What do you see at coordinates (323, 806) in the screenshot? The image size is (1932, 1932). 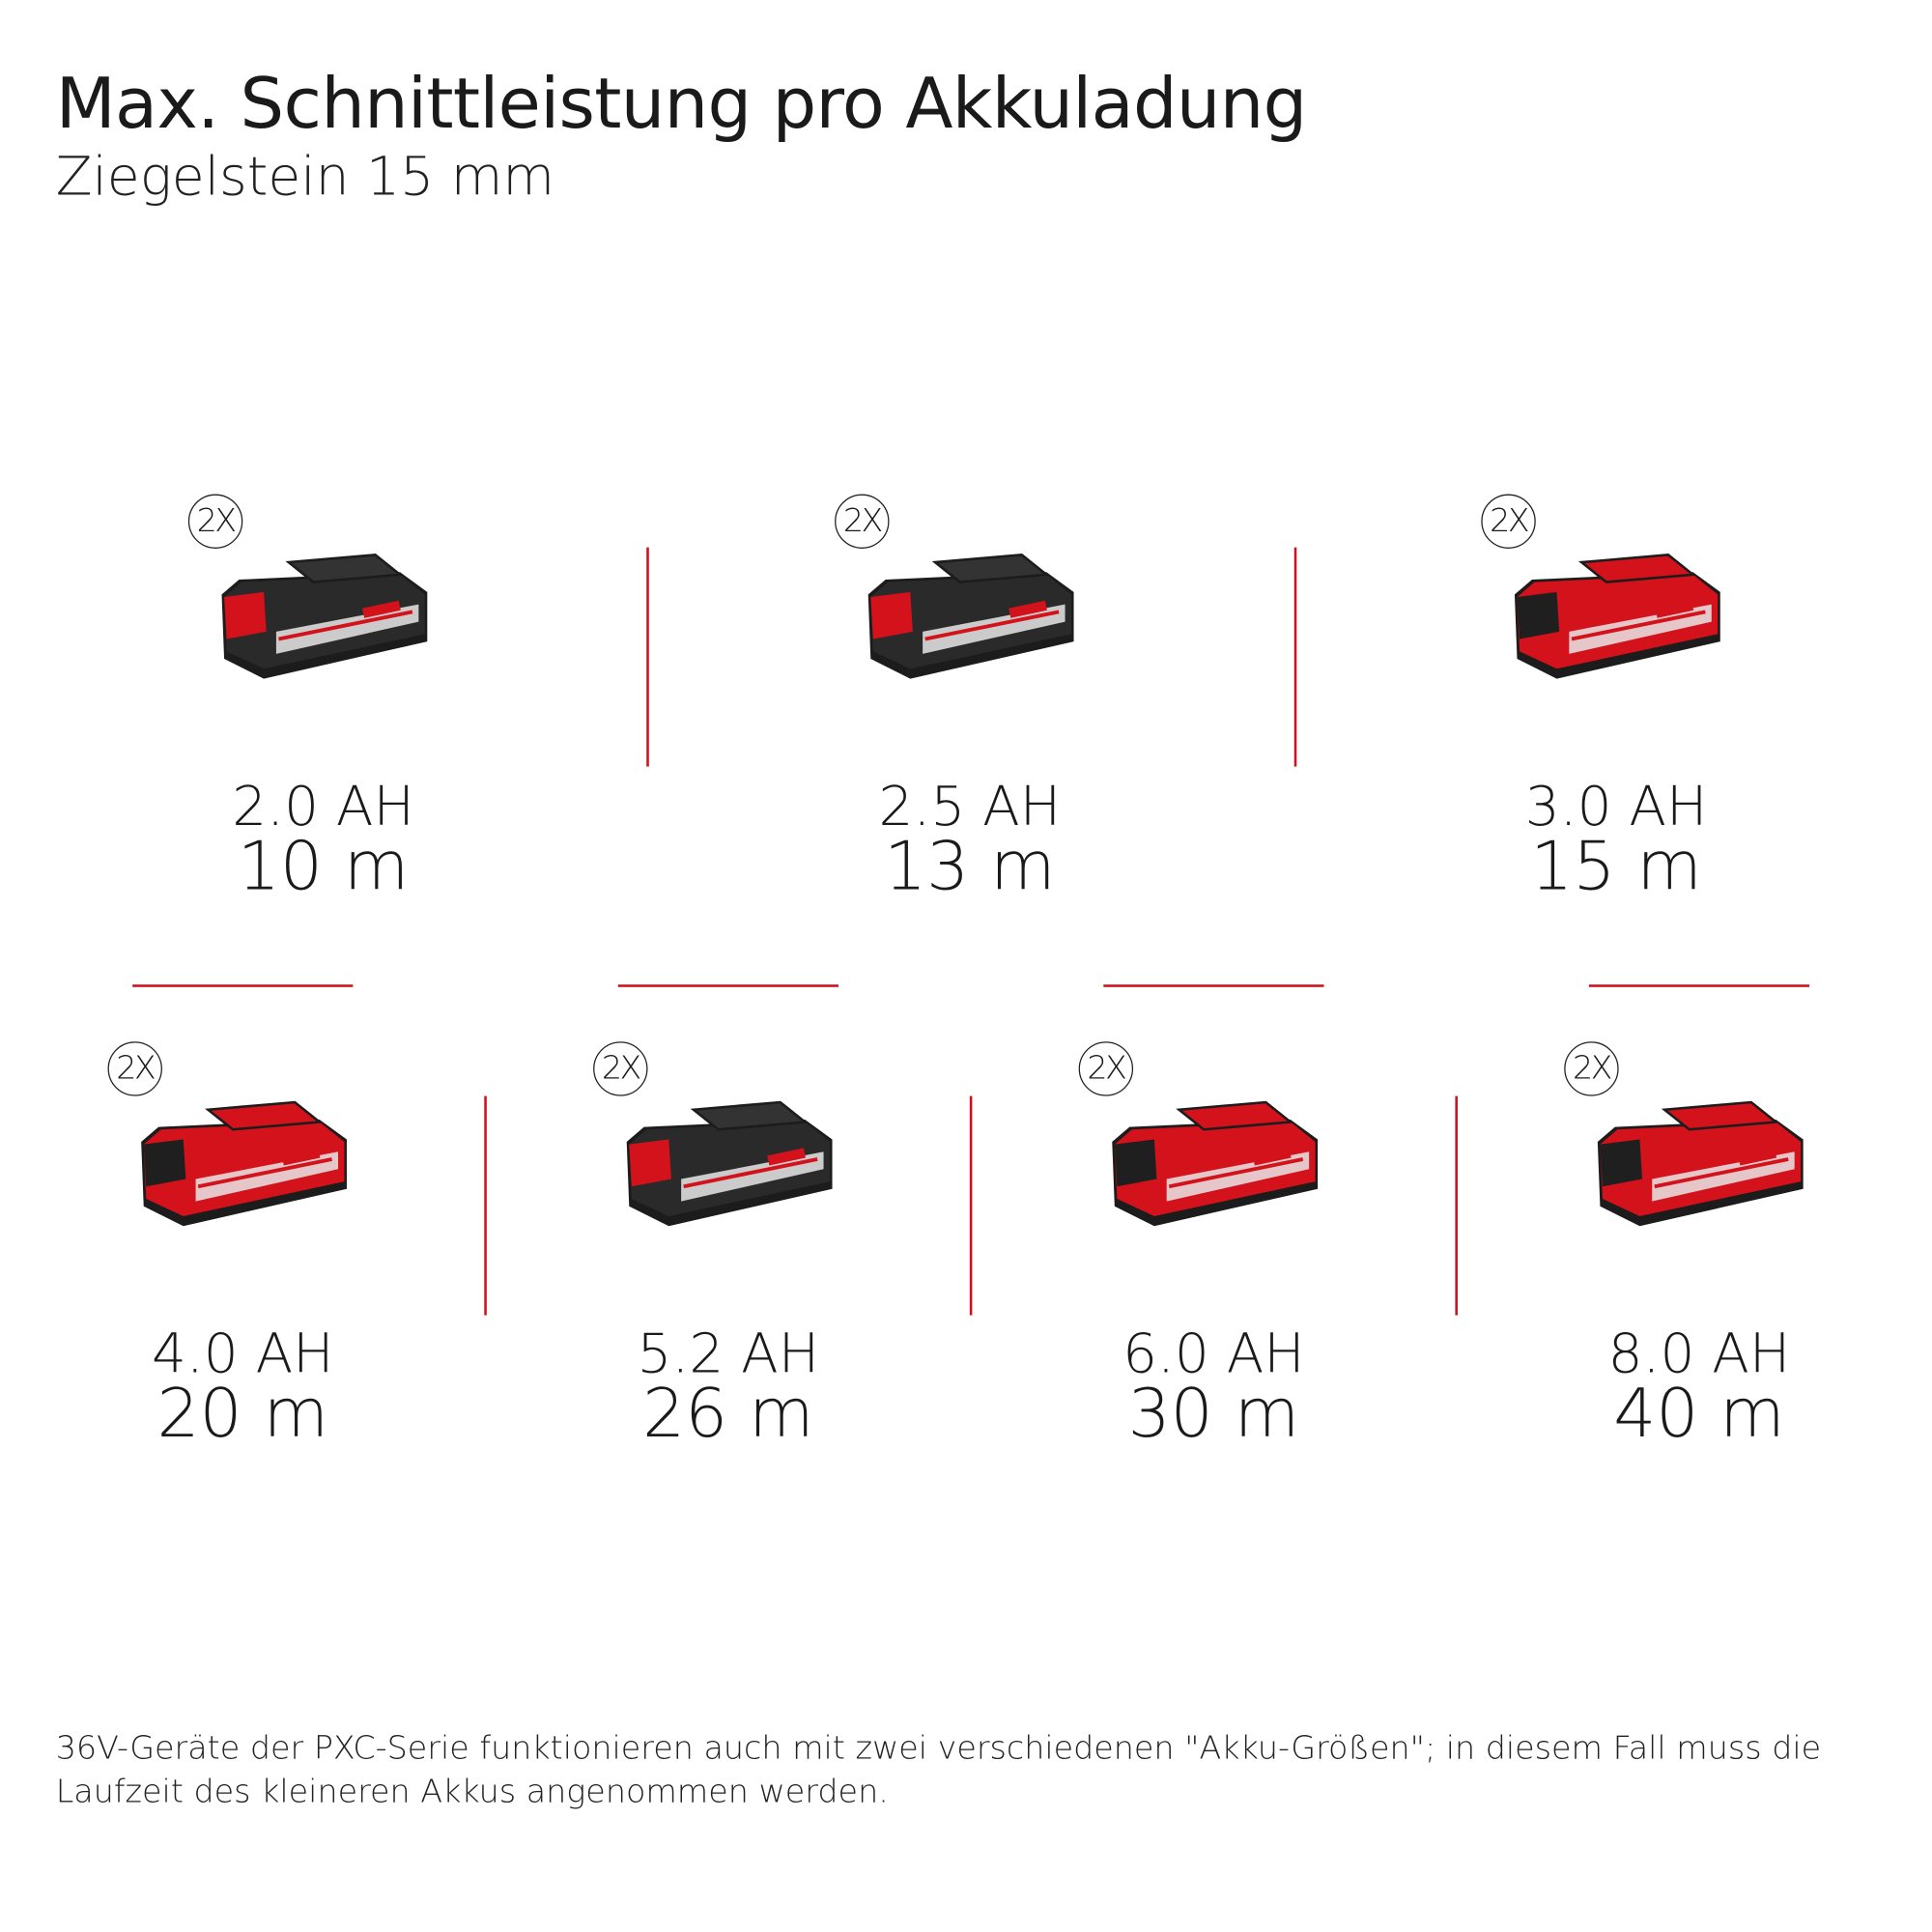 I see `battery-capacity: 2.0 AH` at bounding box center [323, 806].